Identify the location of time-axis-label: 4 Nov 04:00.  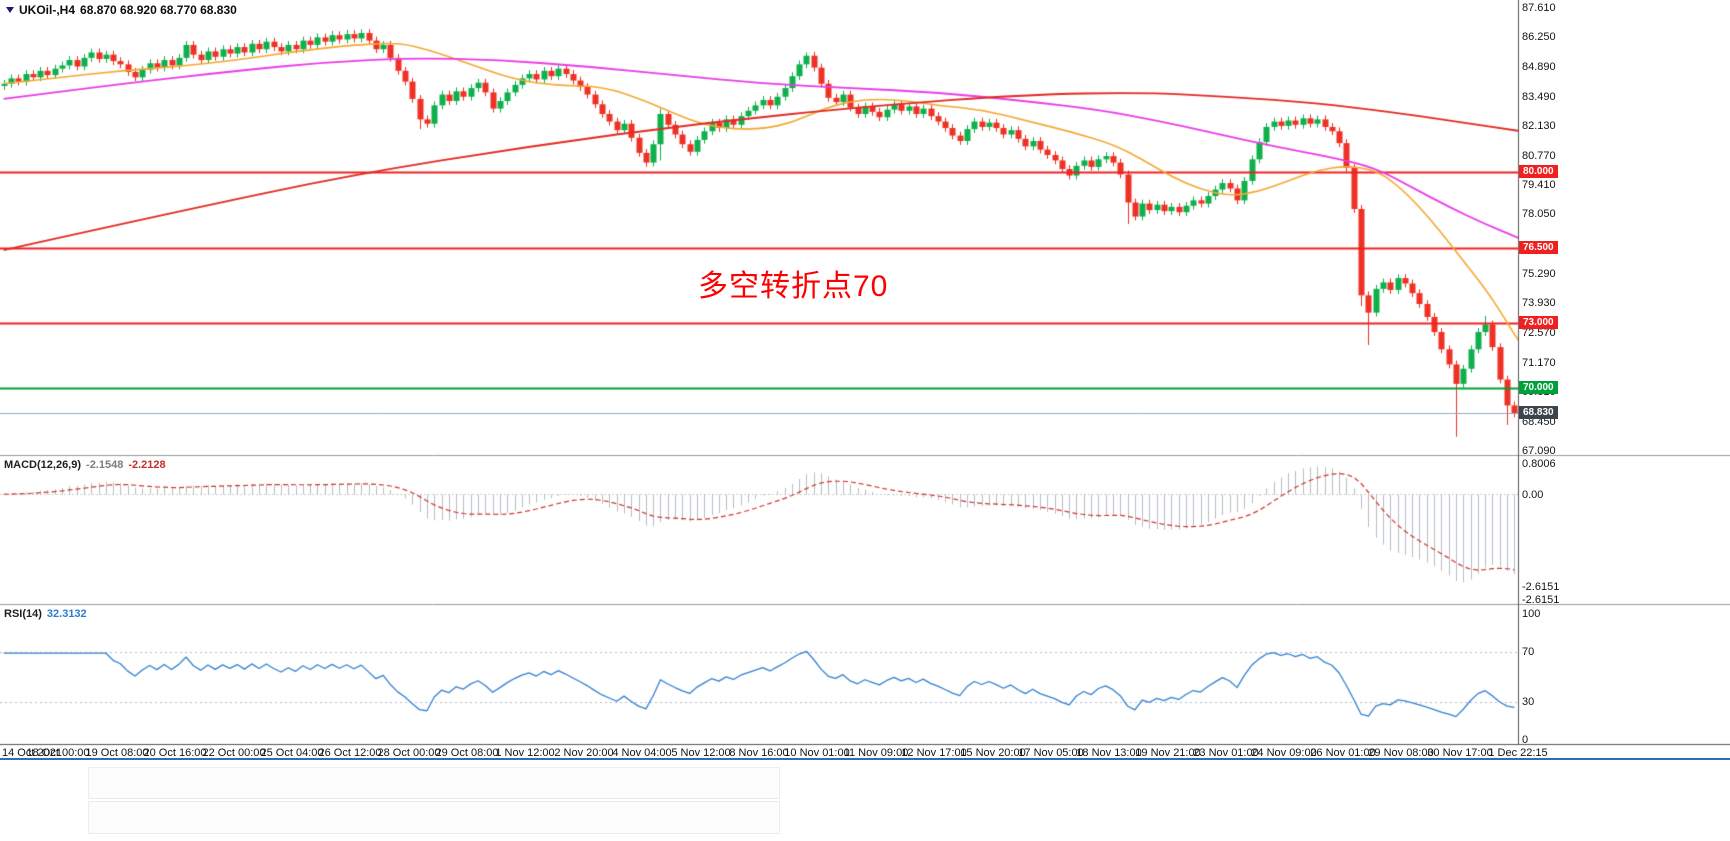
(642, 753).